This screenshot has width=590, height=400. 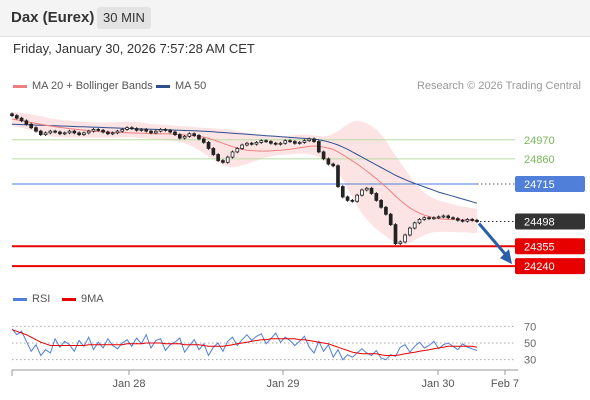 What do you see at coordinates (539, 267) in the screenshot?
I see `level-label-24240: 24240` at bounding box center [539, 267].